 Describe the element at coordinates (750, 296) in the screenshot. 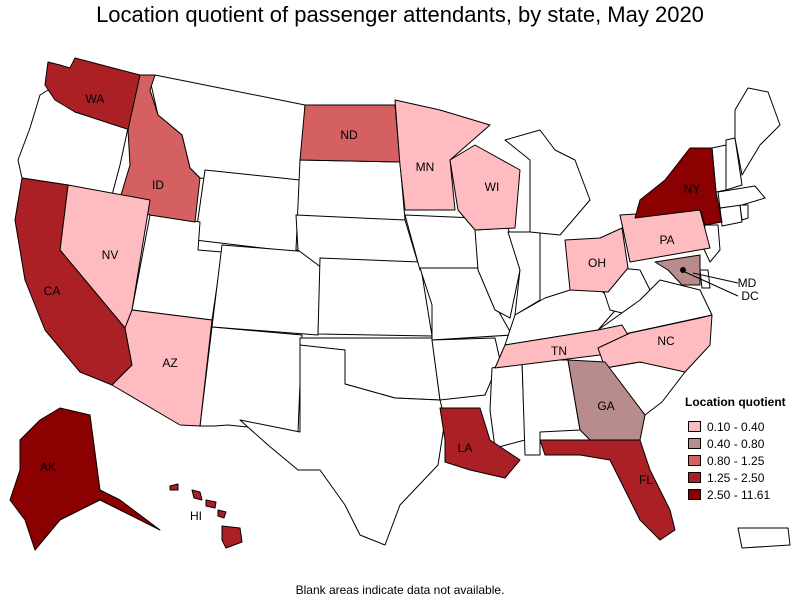

I see `label-dc: DC` at that location.